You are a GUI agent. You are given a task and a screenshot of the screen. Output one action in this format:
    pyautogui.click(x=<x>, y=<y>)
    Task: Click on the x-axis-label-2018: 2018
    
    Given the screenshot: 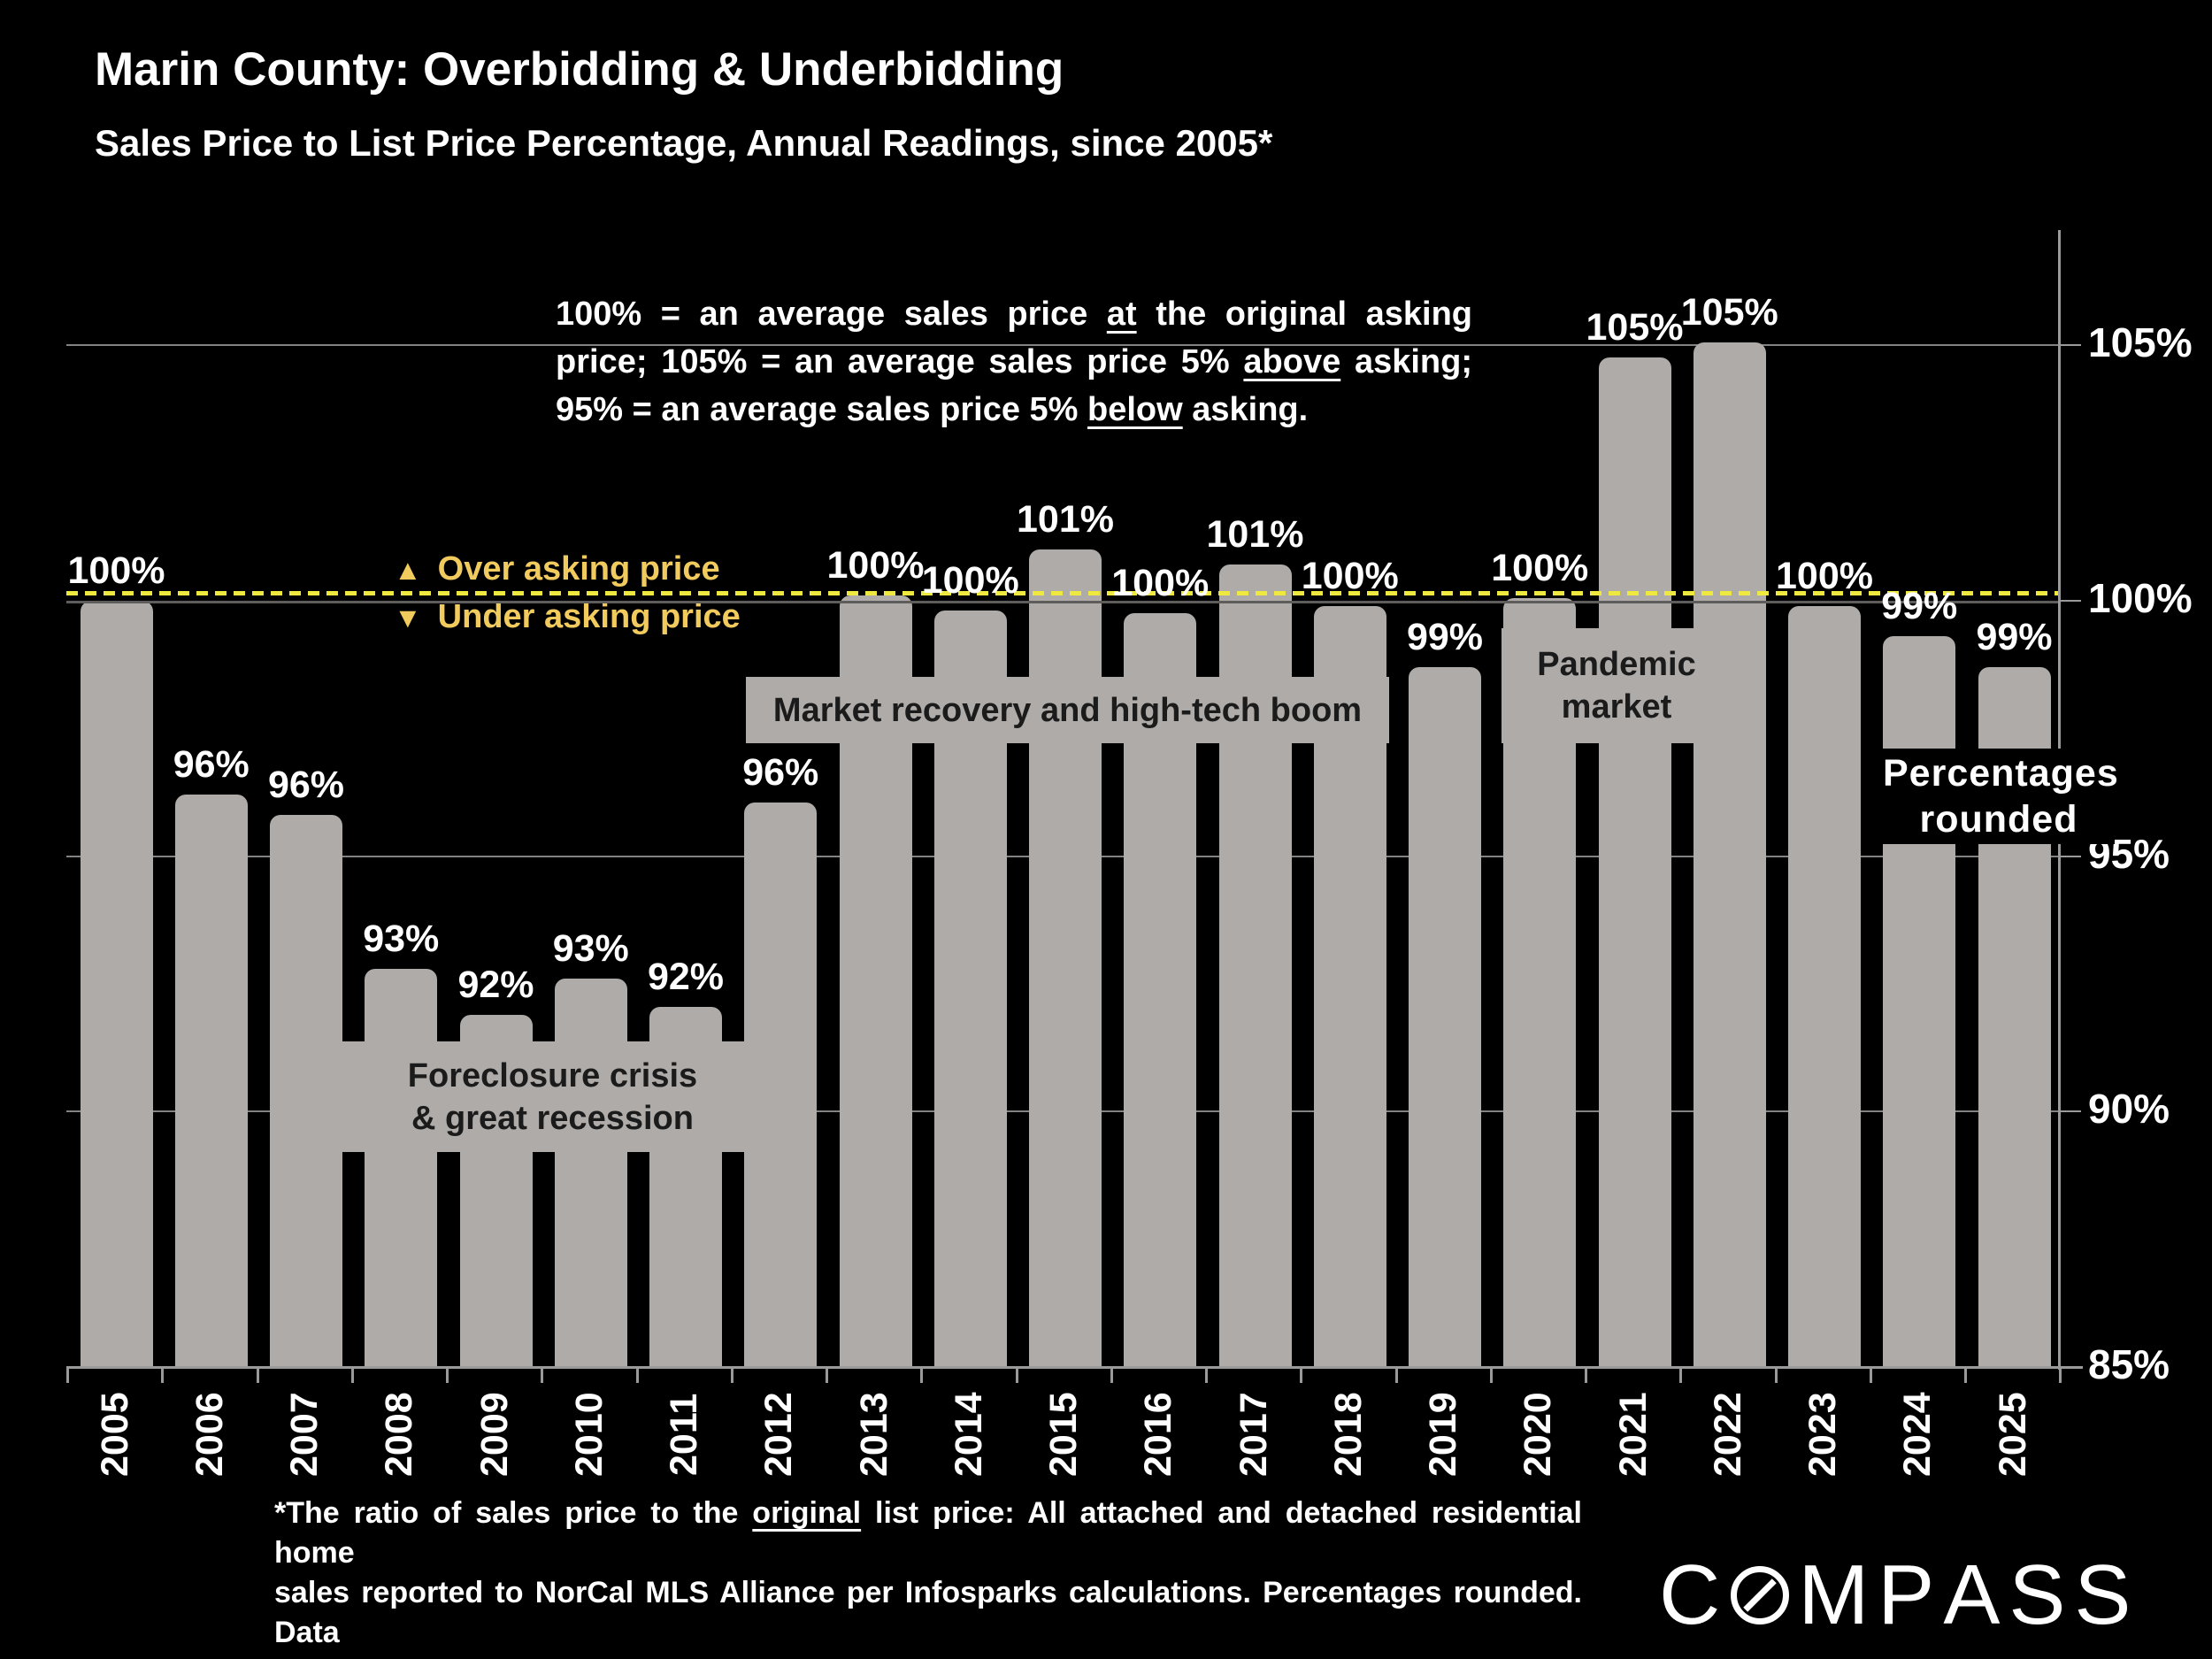 What is the action you would take?
    pyautogui.click(x=1348, y=1435)
    